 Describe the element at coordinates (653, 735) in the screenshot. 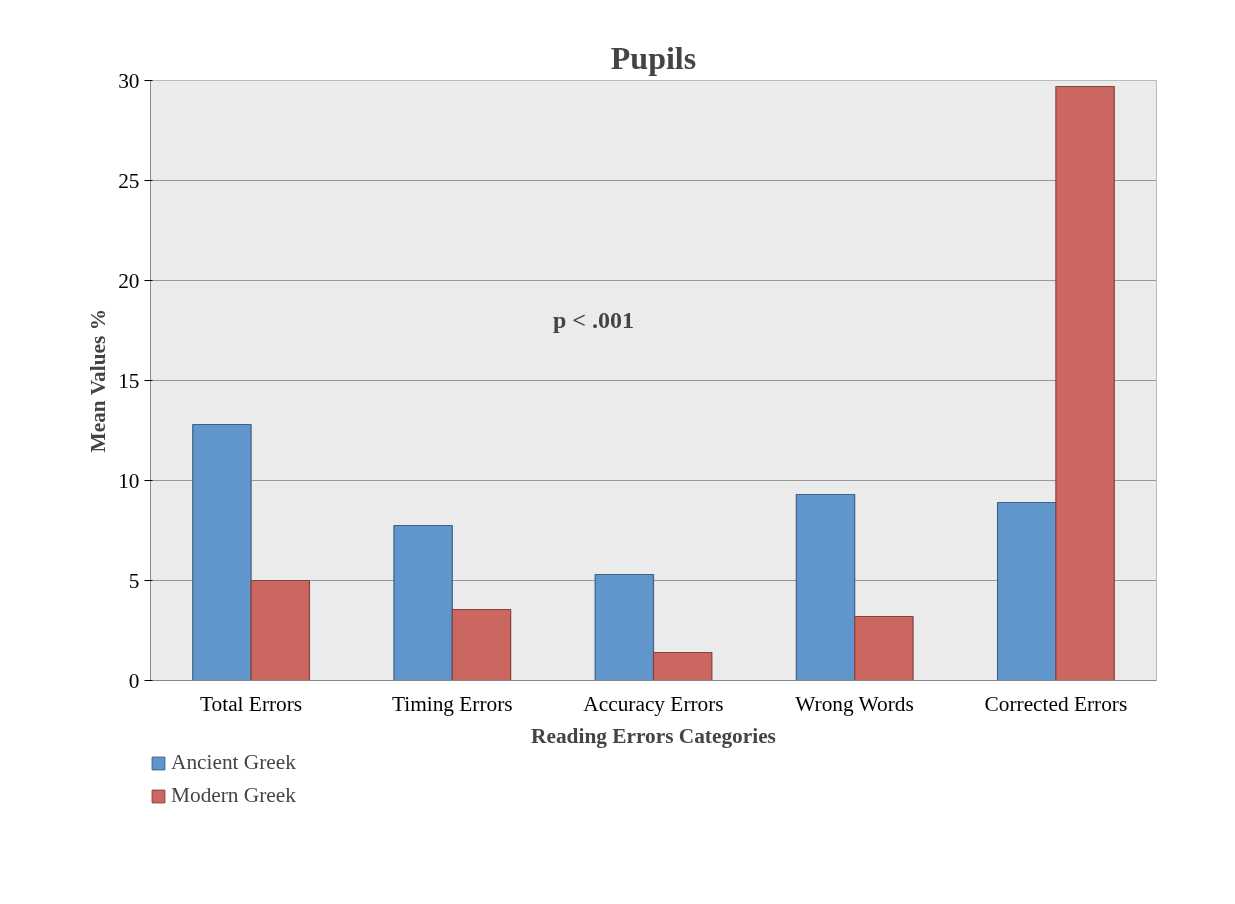

I see `x-axis-title: Reading Errors Categories` at that location.